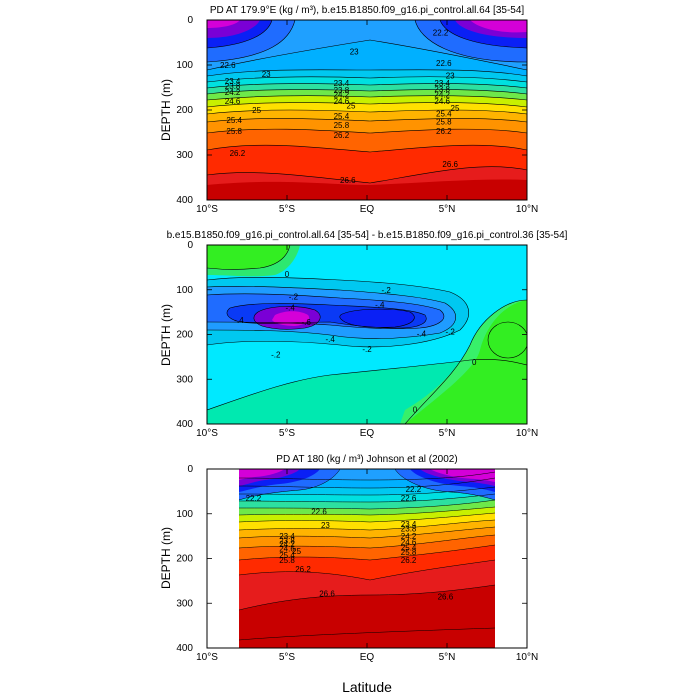 Image resolution: width=700 pixels, height=700 pixels. I want to click on panel-2-ylabel: DEPTH (m), so click(166, 335).